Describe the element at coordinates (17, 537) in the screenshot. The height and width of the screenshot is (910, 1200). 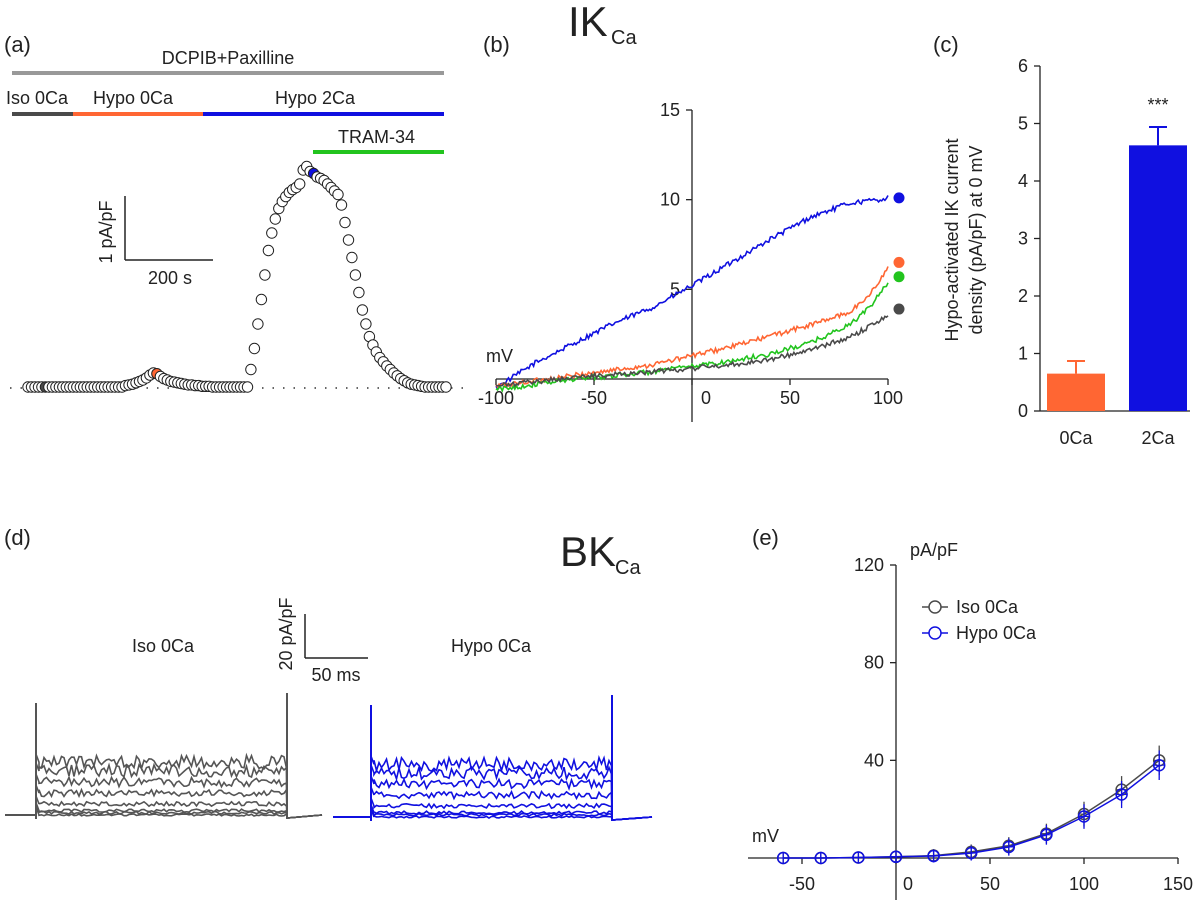
I see `panel-label-d: (d)` at that location.